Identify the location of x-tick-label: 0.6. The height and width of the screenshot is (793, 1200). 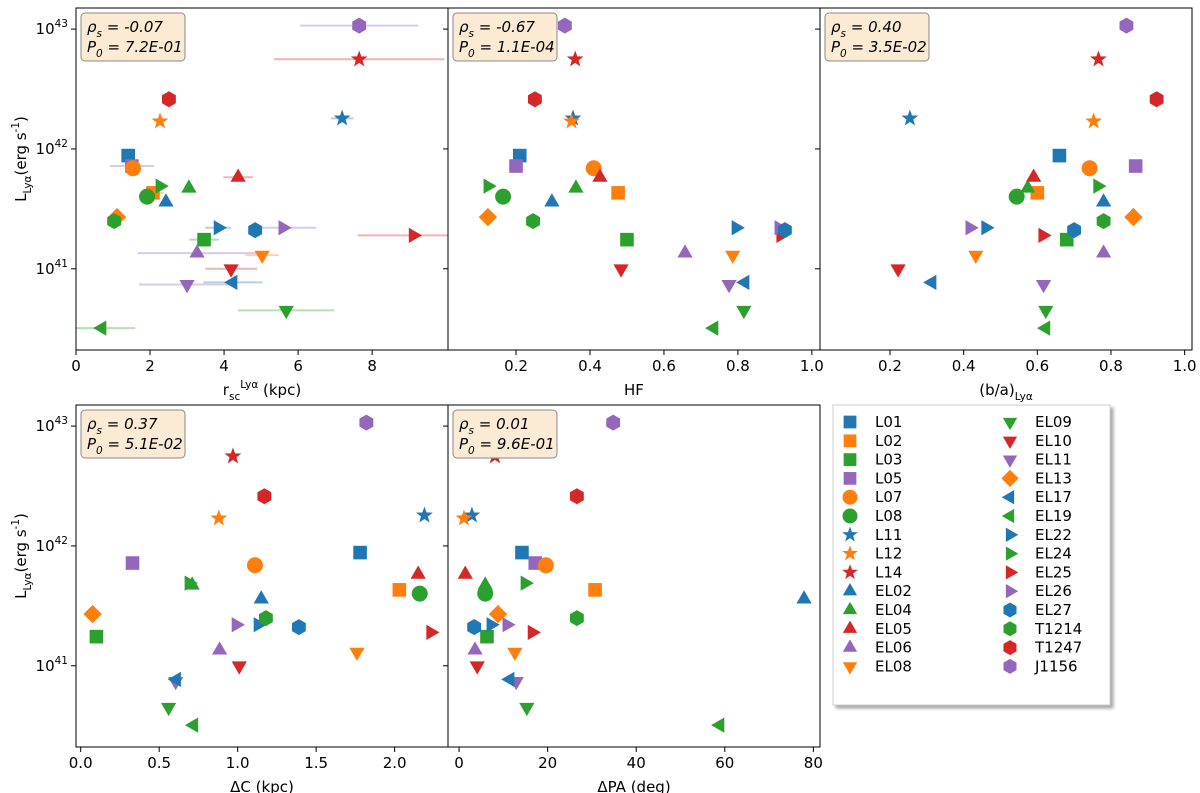
(664, 366).